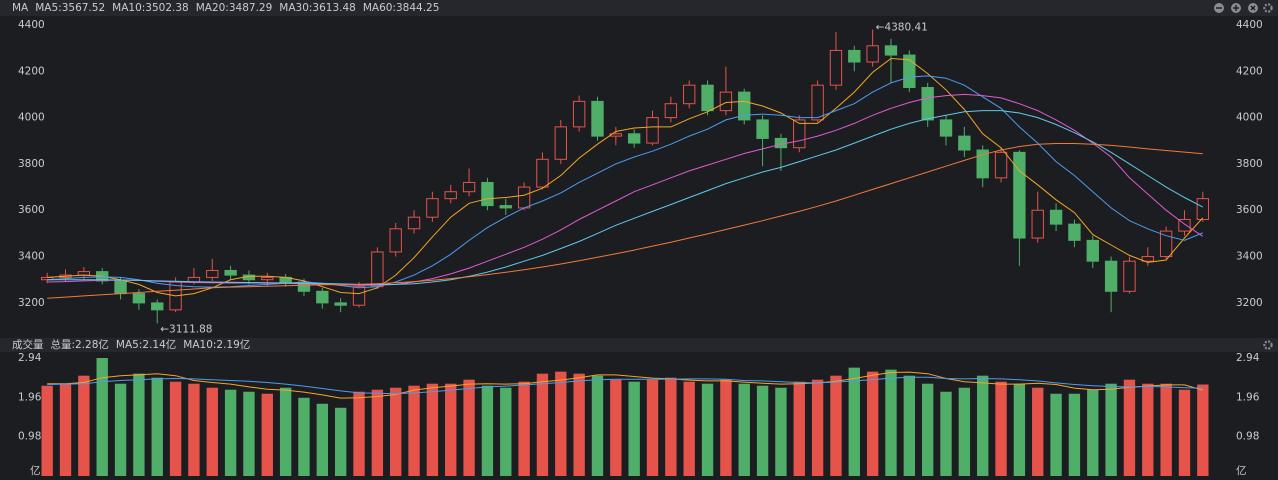  I want to click on legend-entry: MA5:3567.52, so click(70, 8).